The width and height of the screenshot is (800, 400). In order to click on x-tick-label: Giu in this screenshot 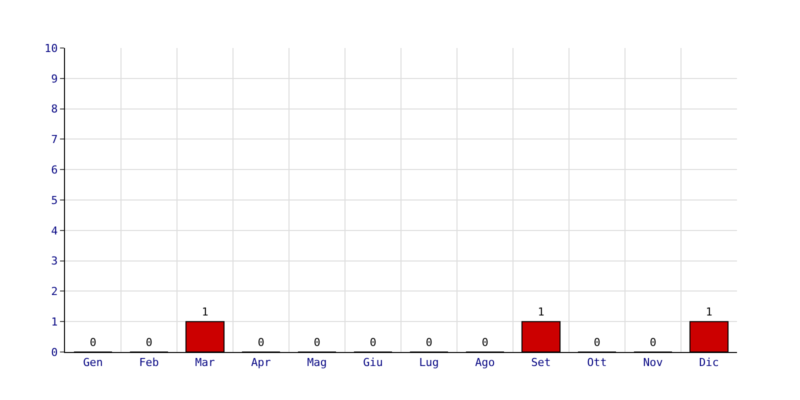, I will do `click(373, 363)`.